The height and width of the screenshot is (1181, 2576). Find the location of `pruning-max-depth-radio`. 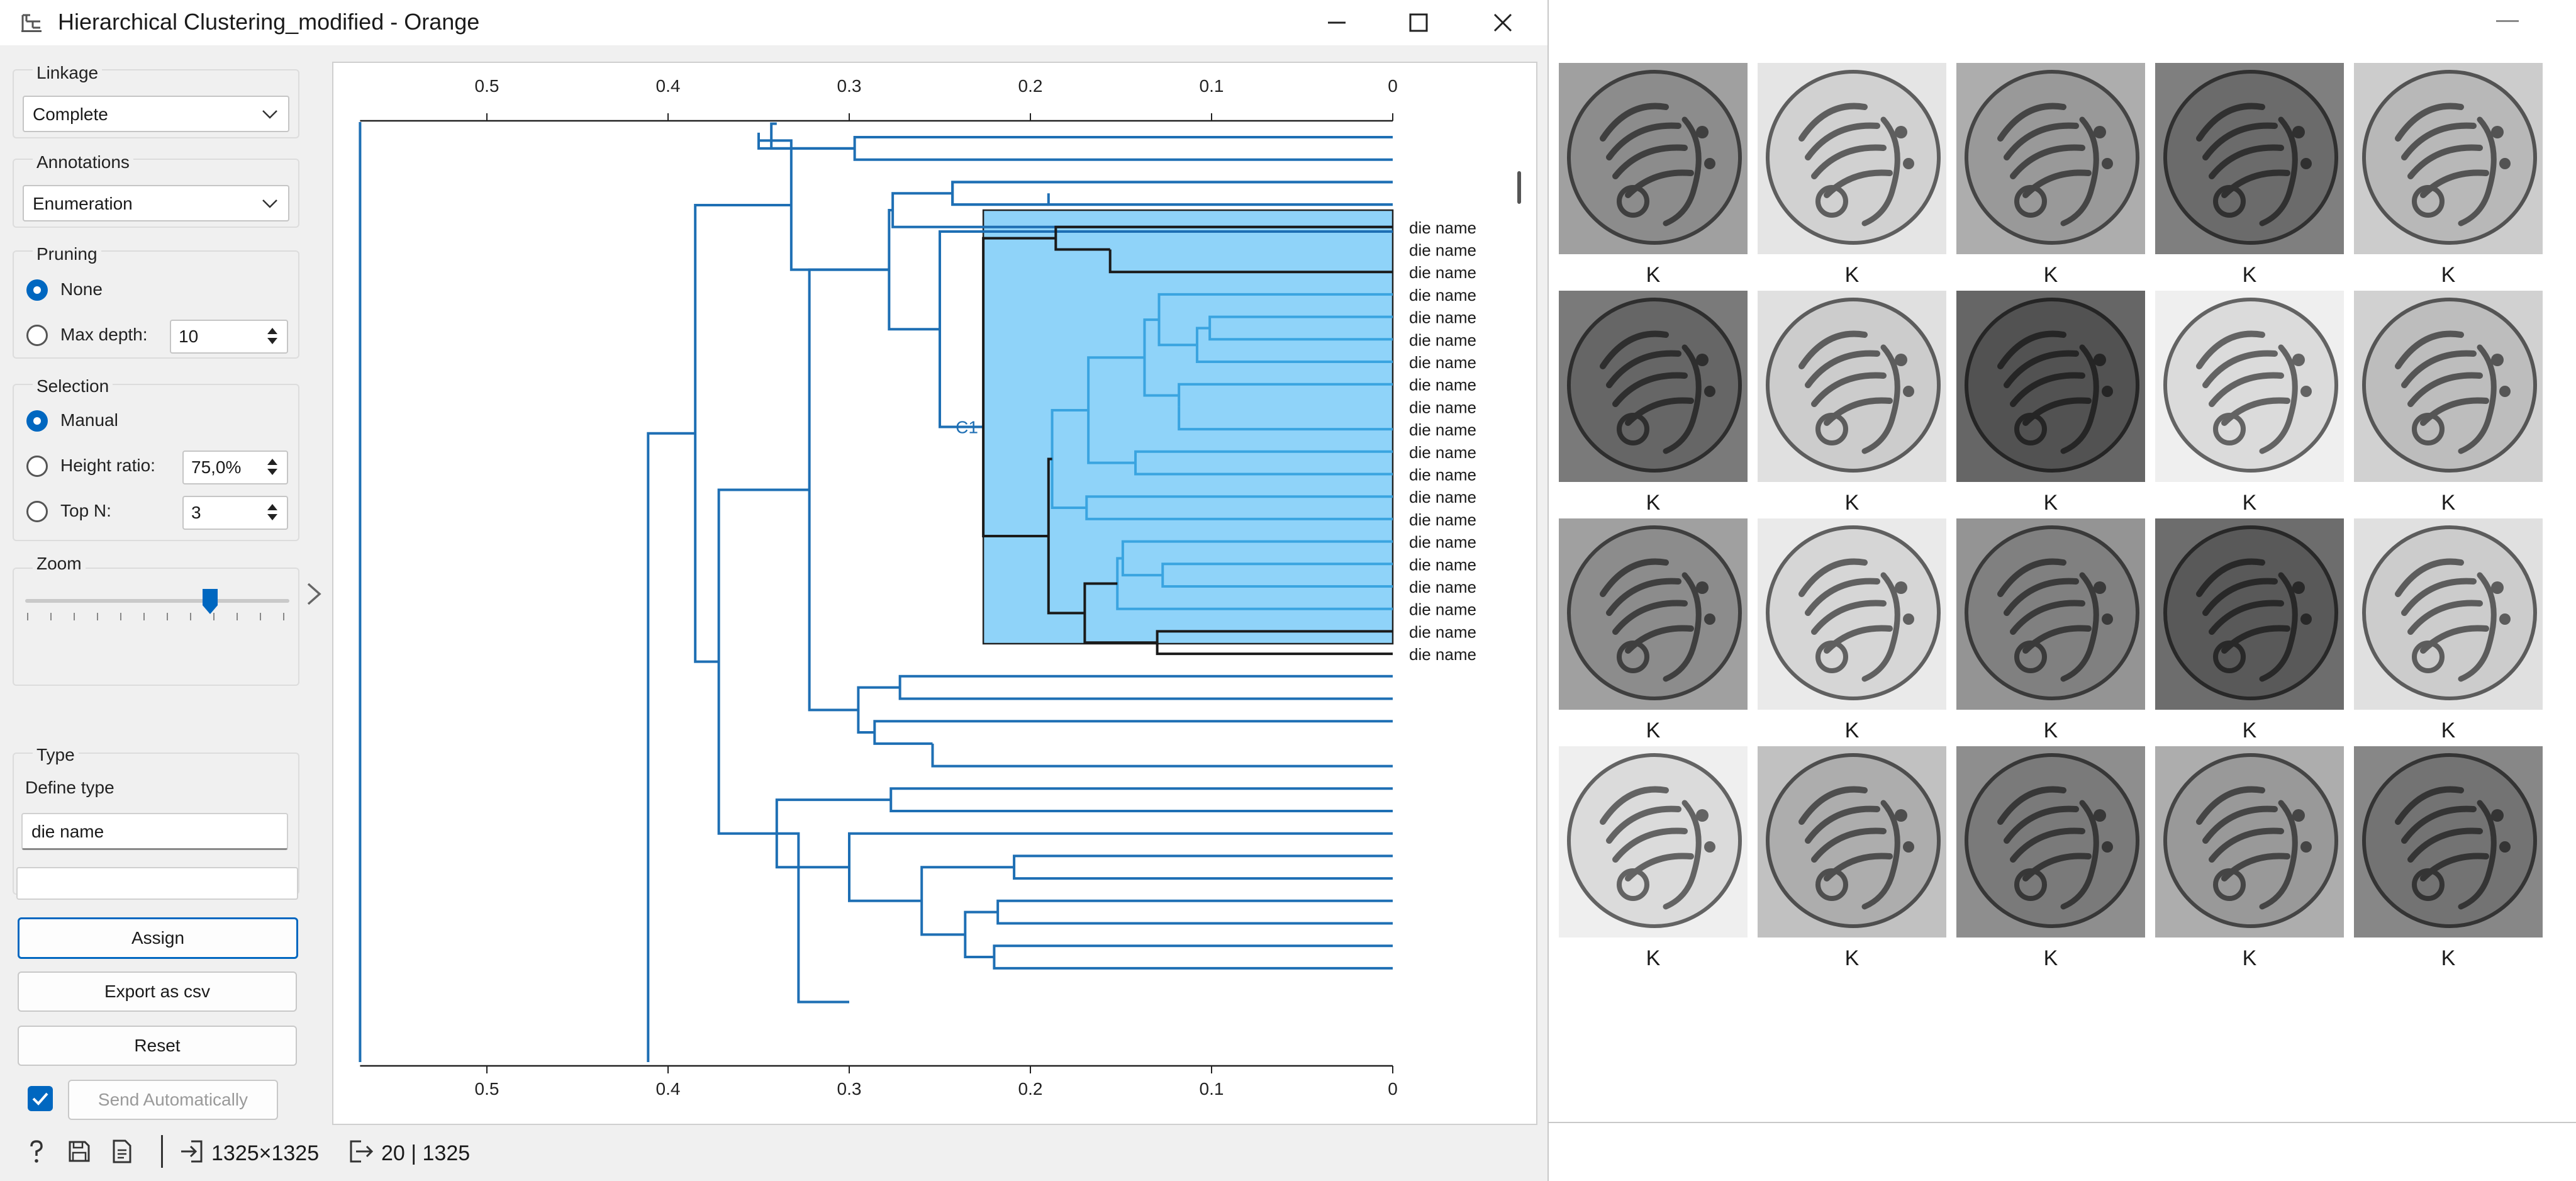

pruning-max-depth-radio is located at coordinates (37, 336).